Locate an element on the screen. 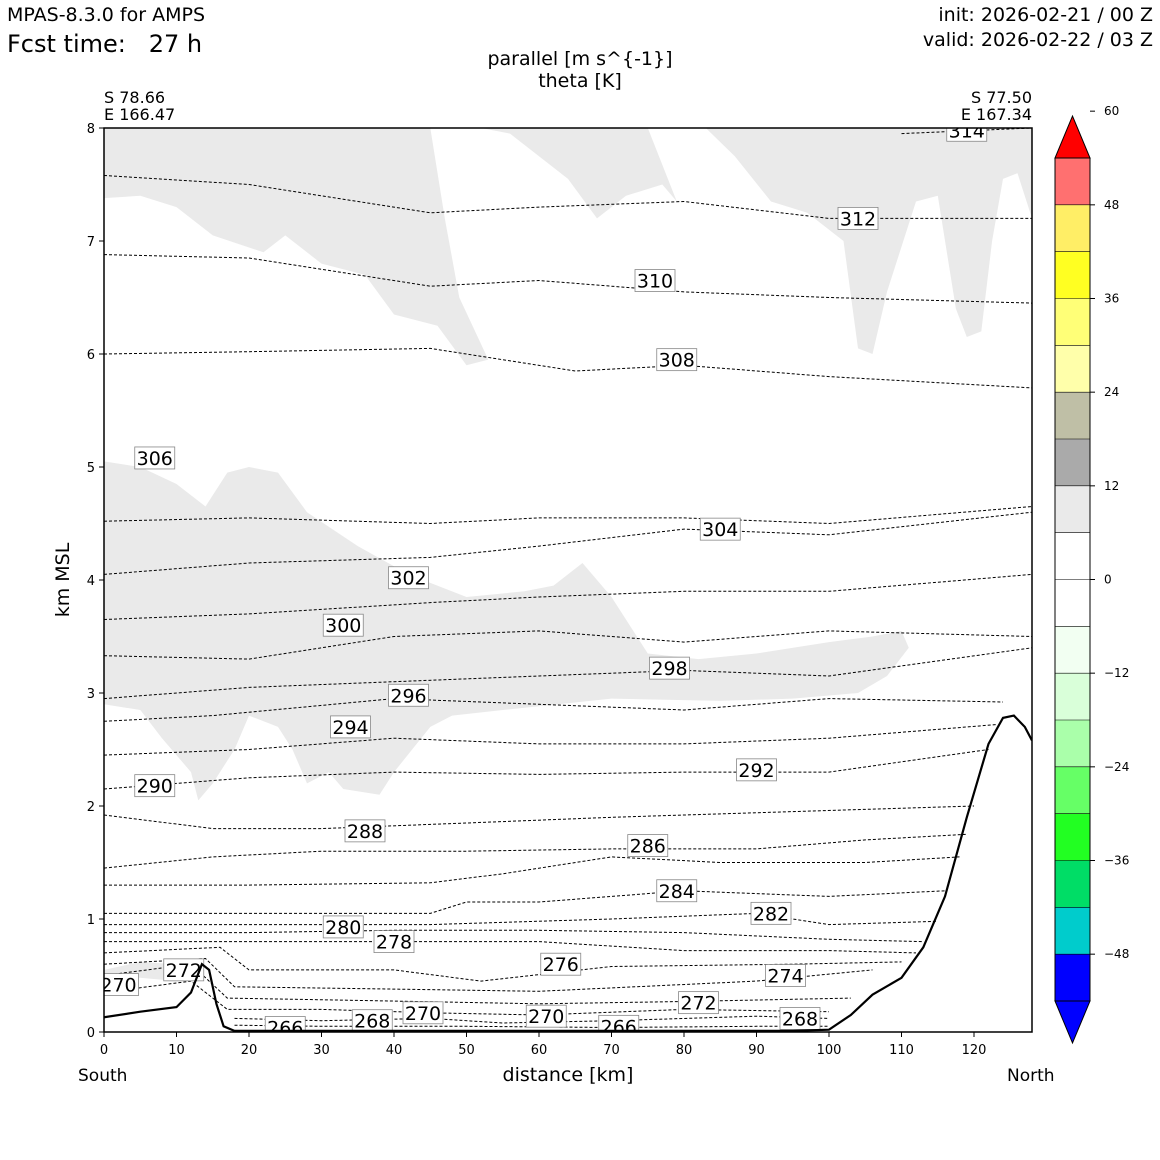 This screenshot has height=1160, width=1160. theta-label-266-0: 266 is located at coordinates (285, 1024).